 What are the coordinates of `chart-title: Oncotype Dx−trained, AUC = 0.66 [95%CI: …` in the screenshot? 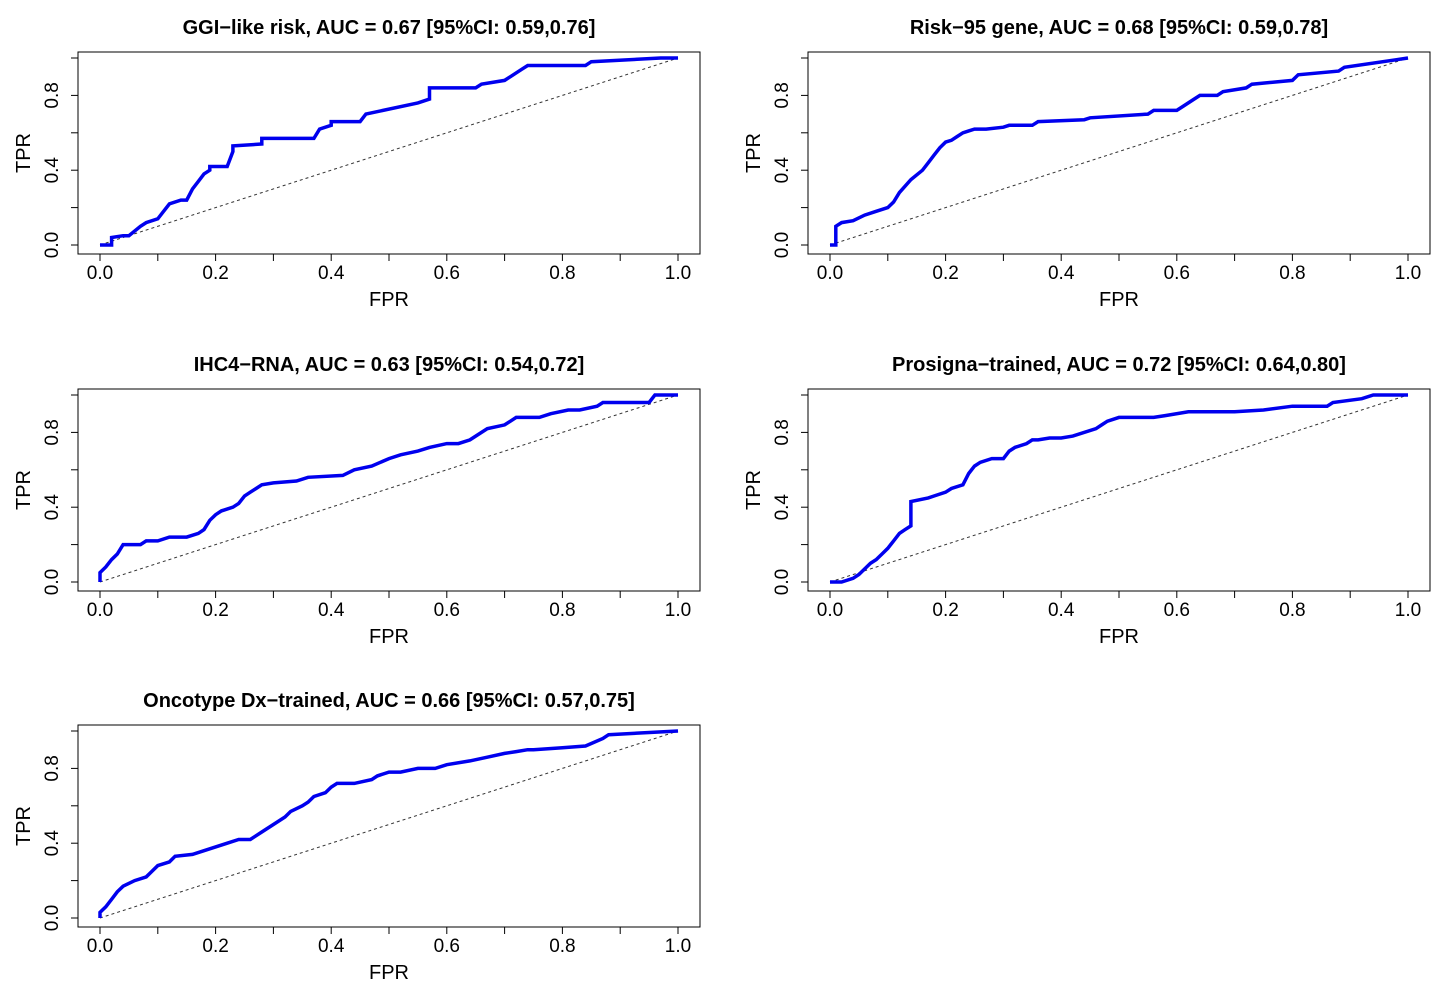 It's located at (389, 701).